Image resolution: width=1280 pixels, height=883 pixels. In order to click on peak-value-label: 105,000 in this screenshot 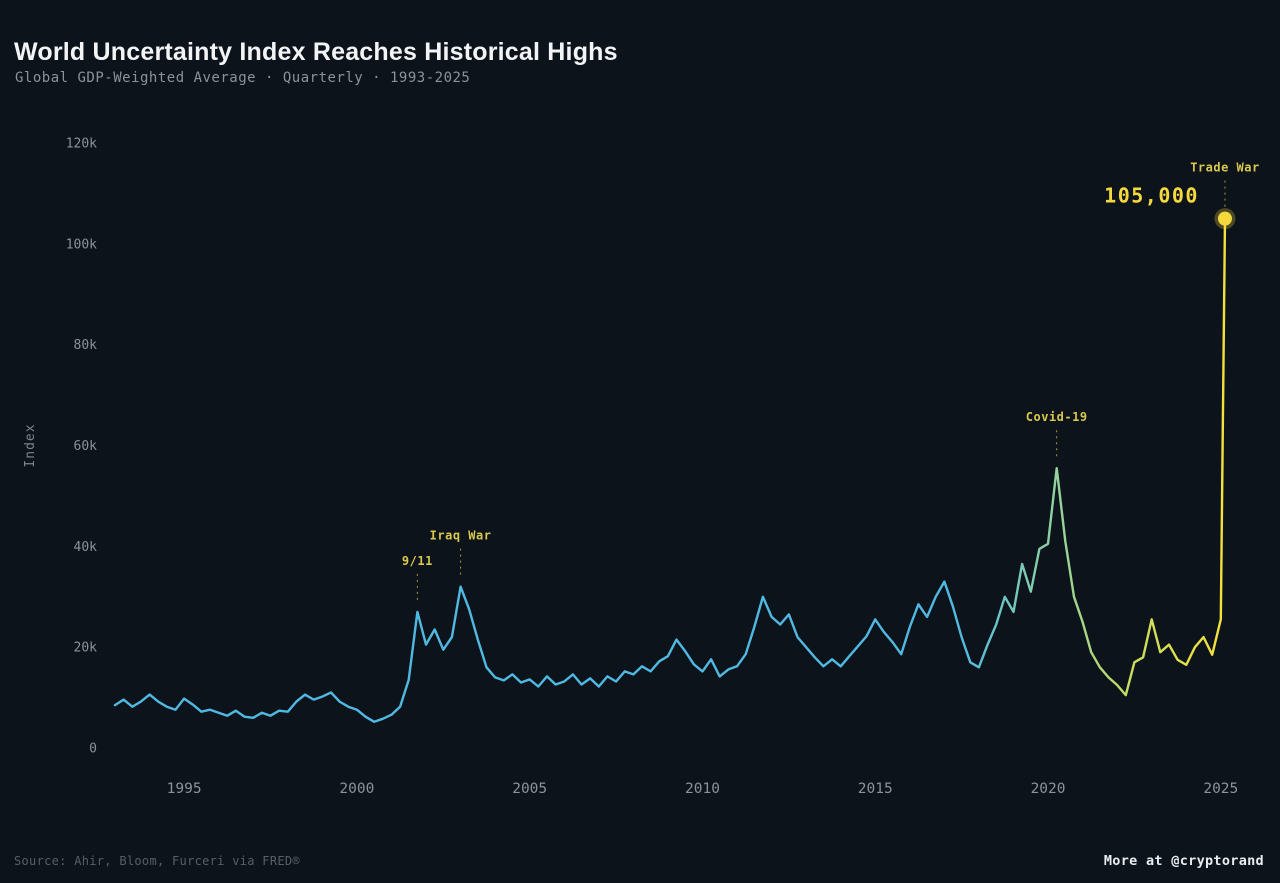, I will do `click(1151, 196)`.